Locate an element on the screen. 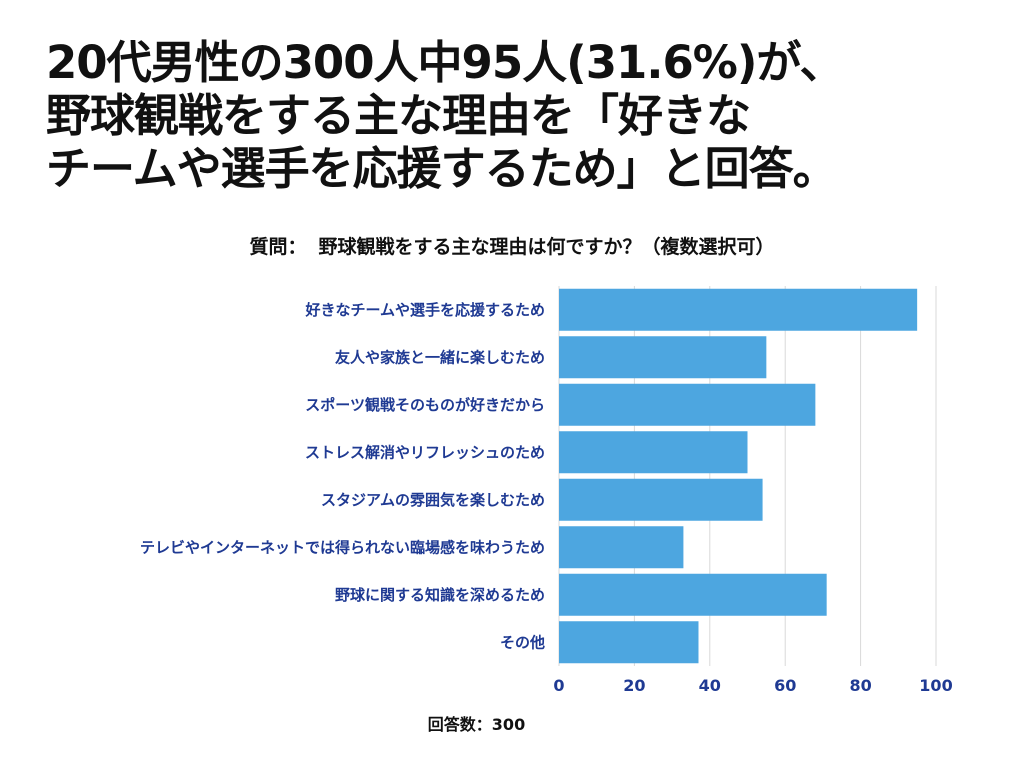  x-tick-label: 20 is located at coordinates (634, 685).